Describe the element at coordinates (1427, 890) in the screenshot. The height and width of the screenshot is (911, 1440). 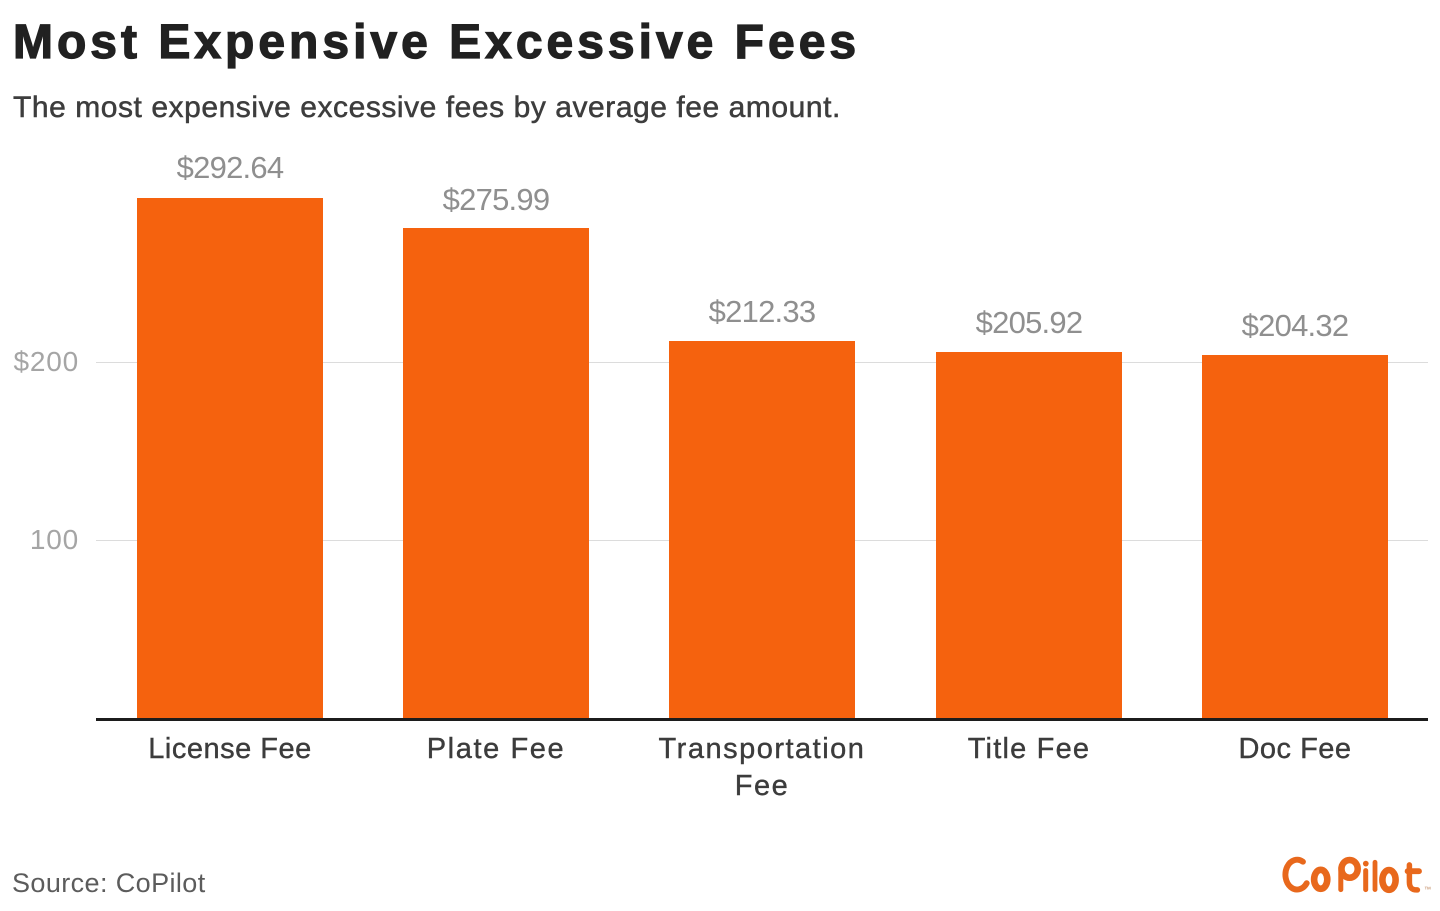
I see `svg-text: ™` at that location.